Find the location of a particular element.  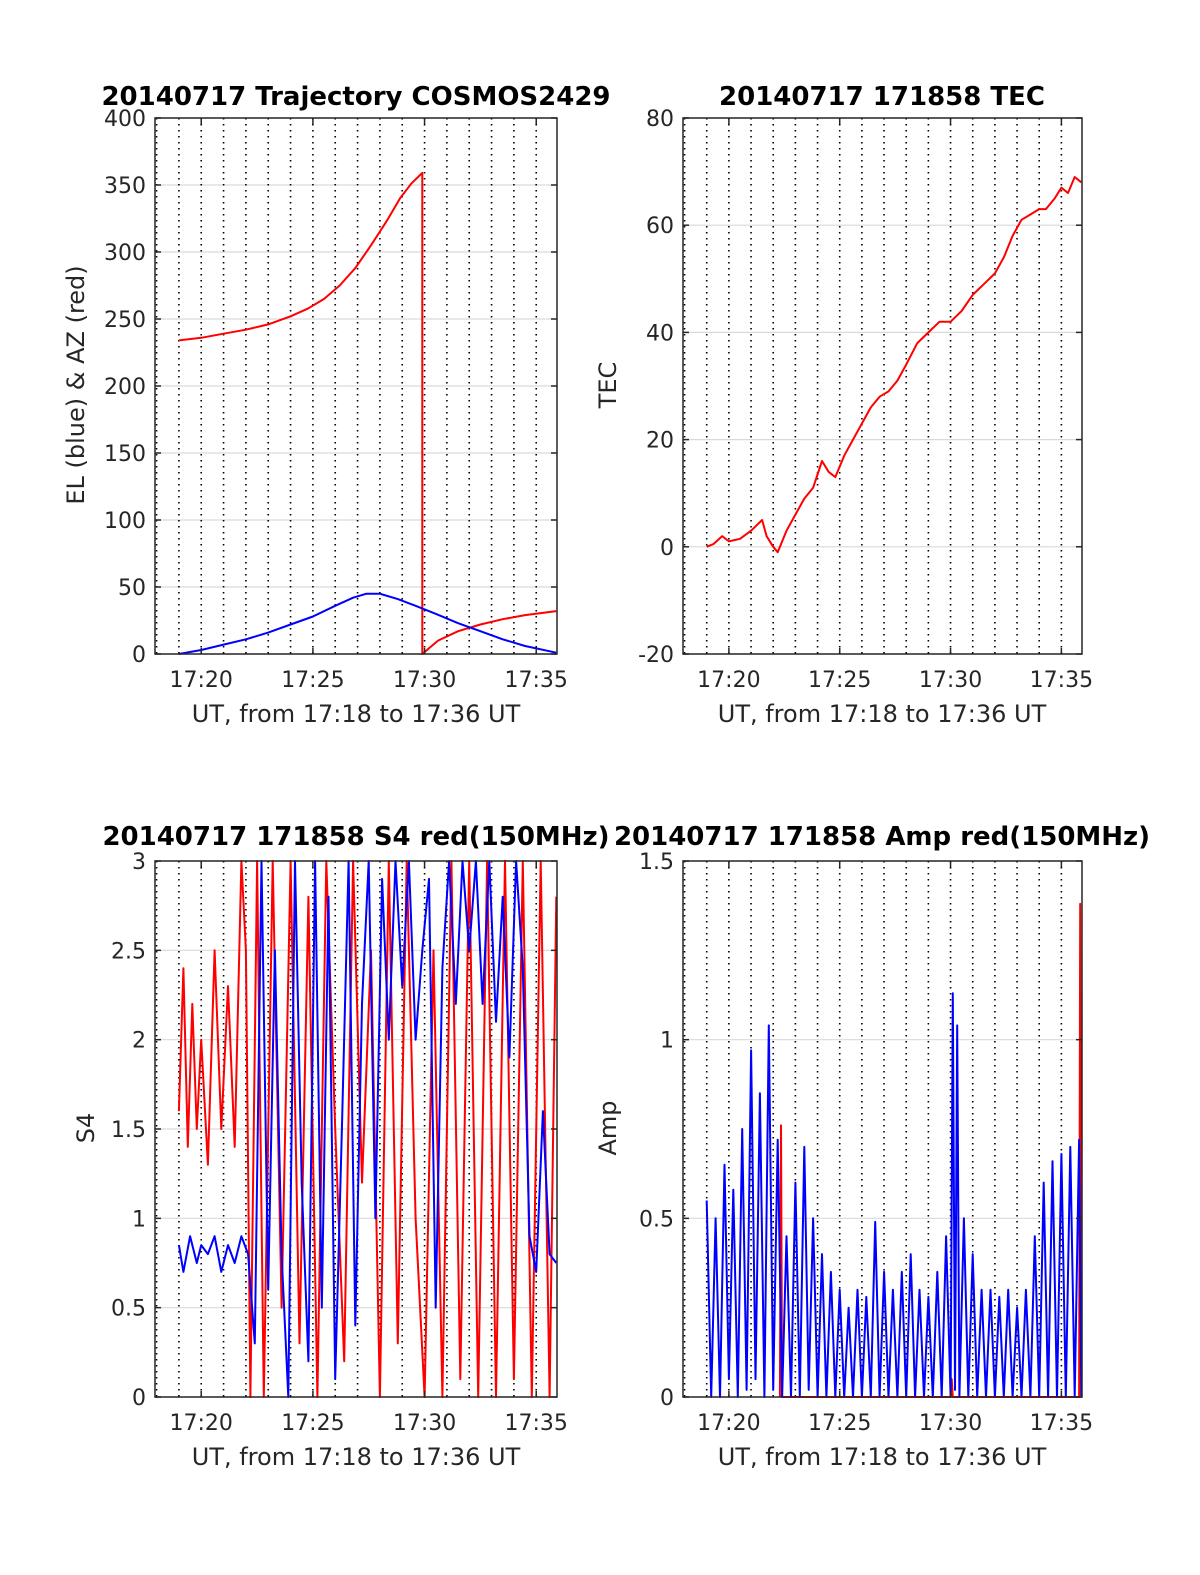

ylabel-tec: TEC is located at coordinates (608, 386).